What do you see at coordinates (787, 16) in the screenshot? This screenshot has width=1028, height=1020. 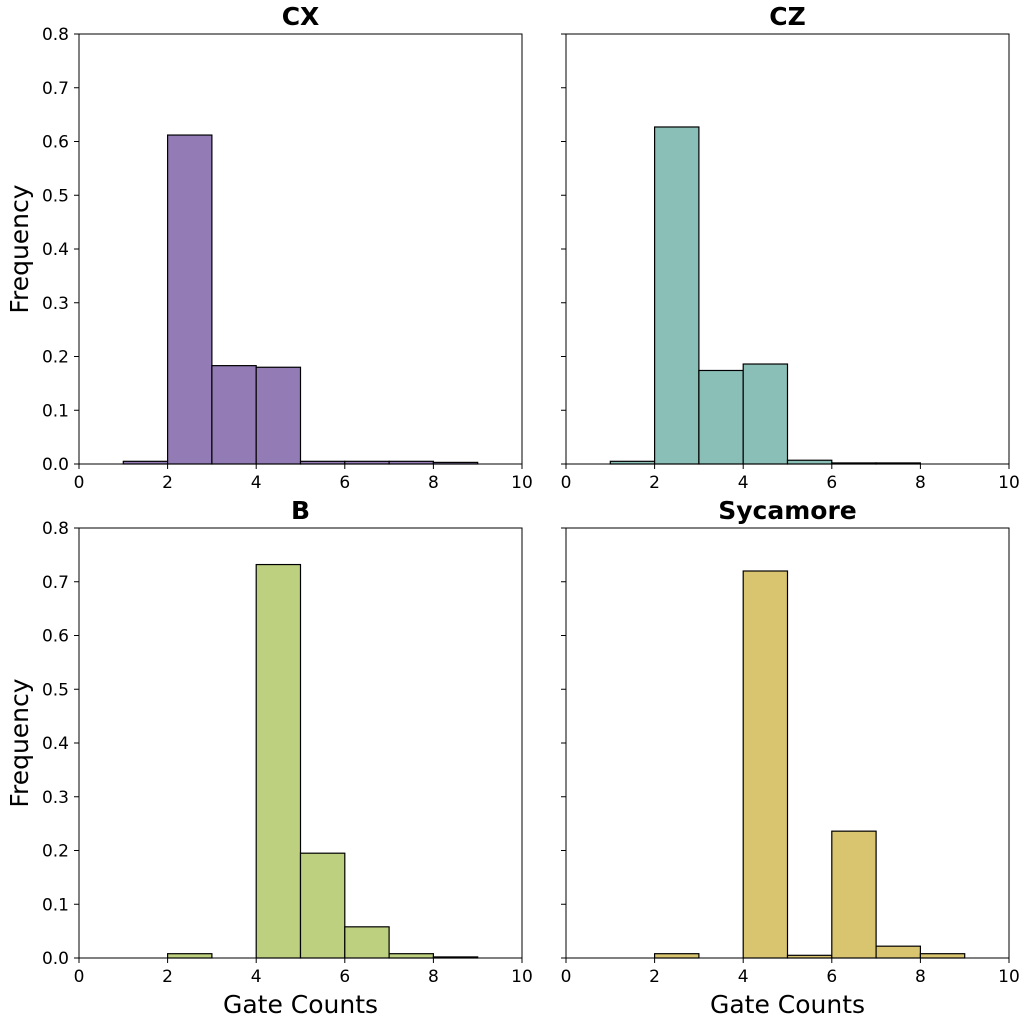 I see `panel-title: CZ` at bounding box center [787, 16].